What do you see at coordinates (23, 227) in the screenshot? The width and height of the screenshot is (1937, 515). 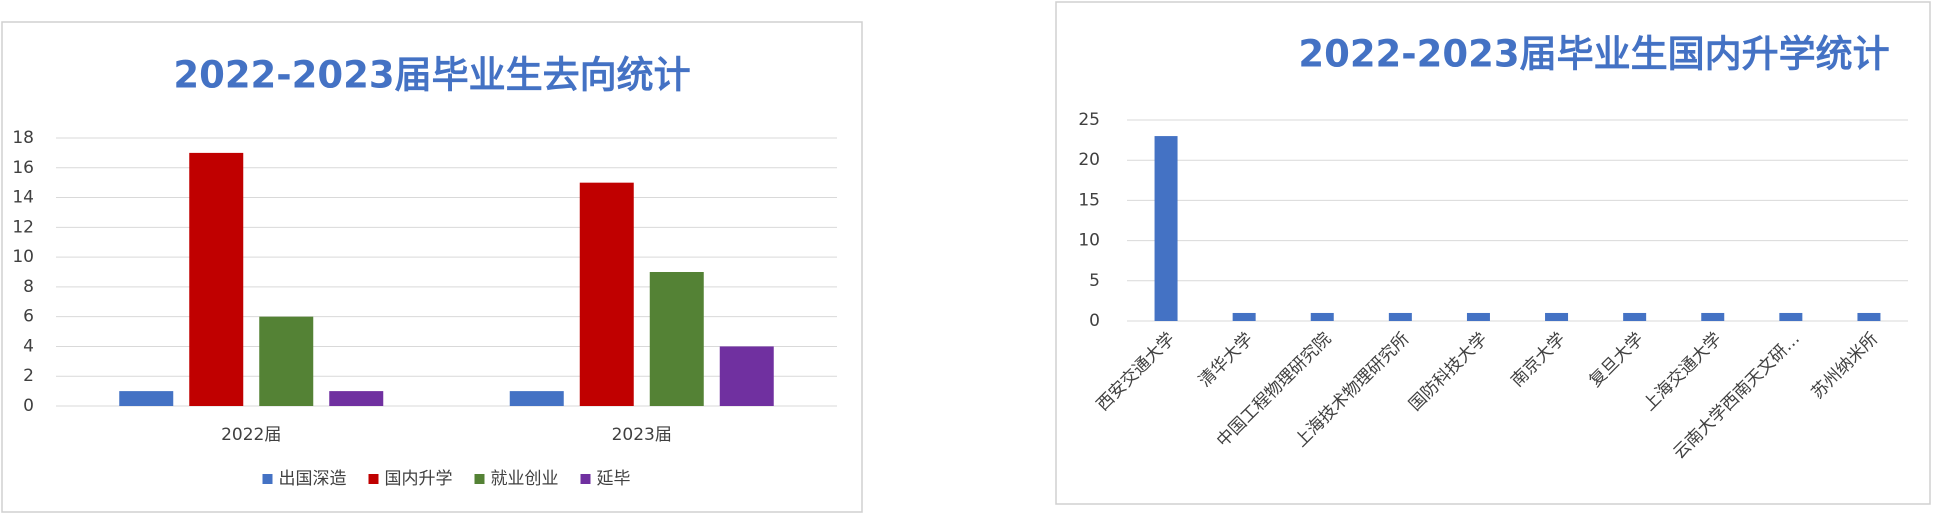 I see `y-tick-label: 12` at bounding box center [23, 227].